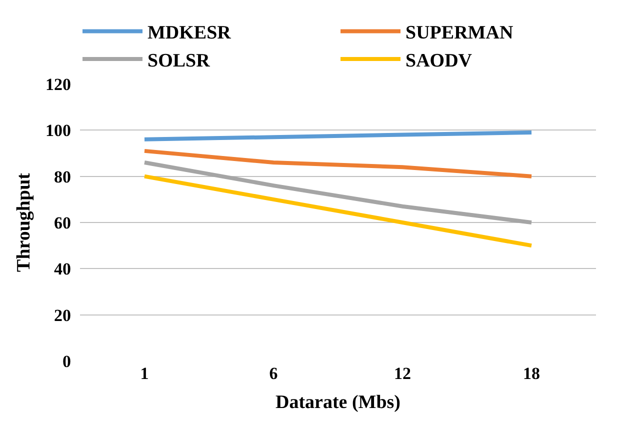 This screenshot has height=436, width=621. I want to click on y-tick-label: 80, so click(62, 176).